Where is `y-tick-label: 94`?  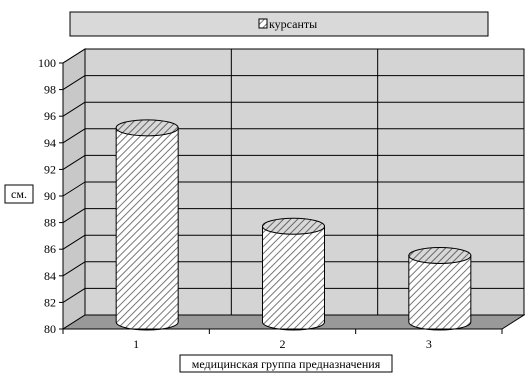
y-tick-label: 94 is located at coordinates (50, 143).